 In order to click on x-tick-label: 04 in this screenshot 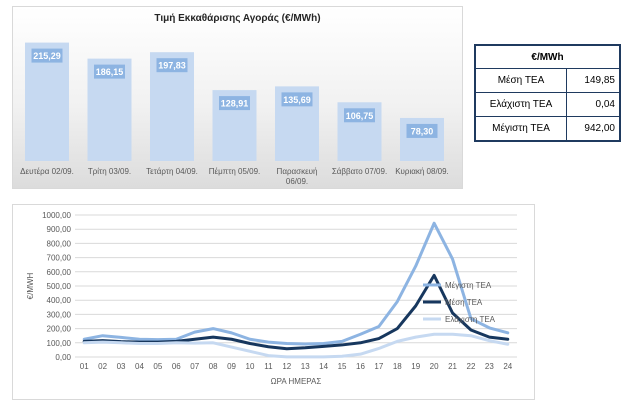, I will do `click(139, 366)`.